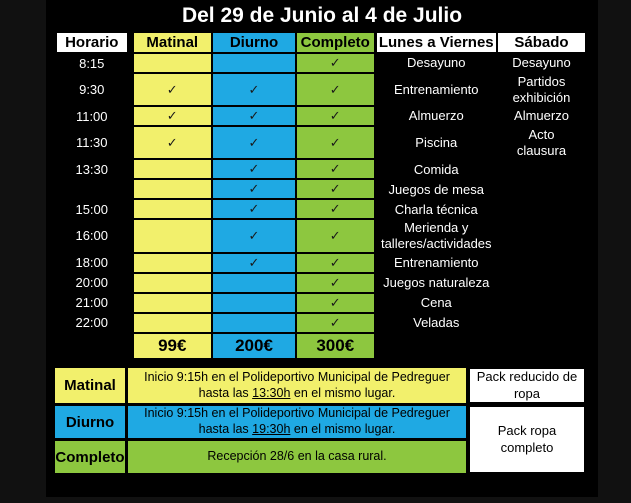  What do you see at coordinates (94, 143) in the screenshot?
I see `time-cell: 11:30` at bounding box center [94, 143].